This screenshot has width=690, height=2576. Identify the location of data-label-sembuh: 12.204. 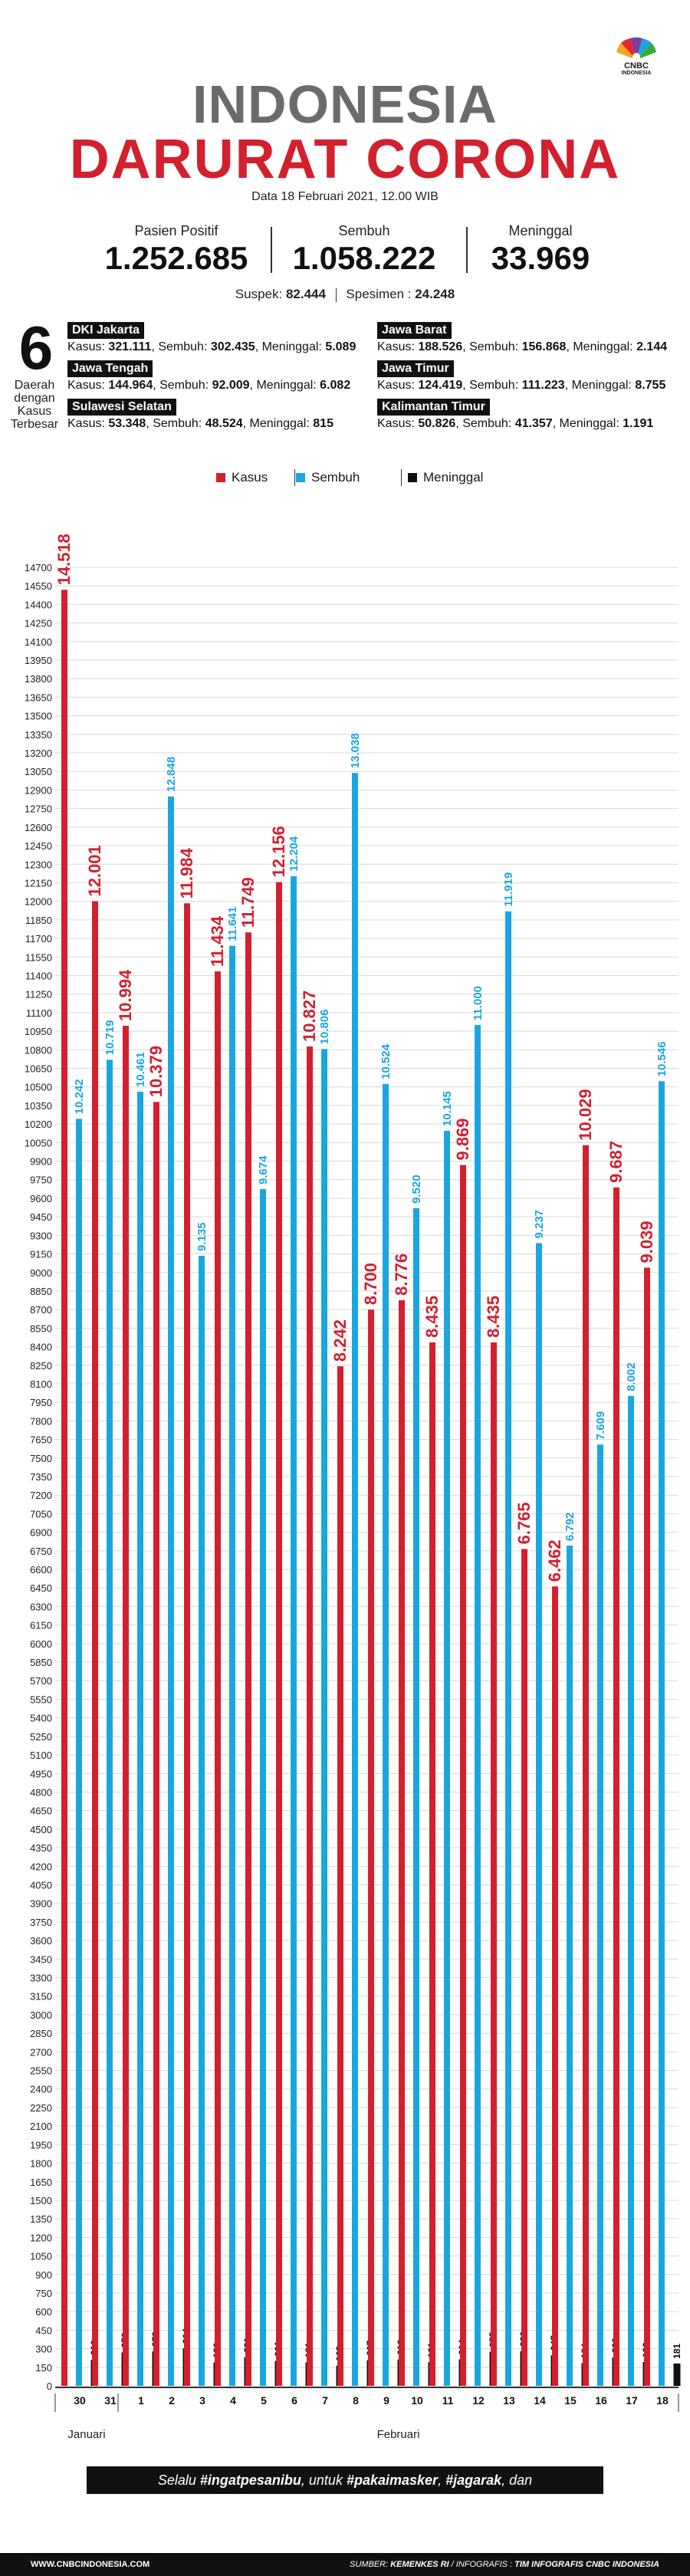
(294, 854).